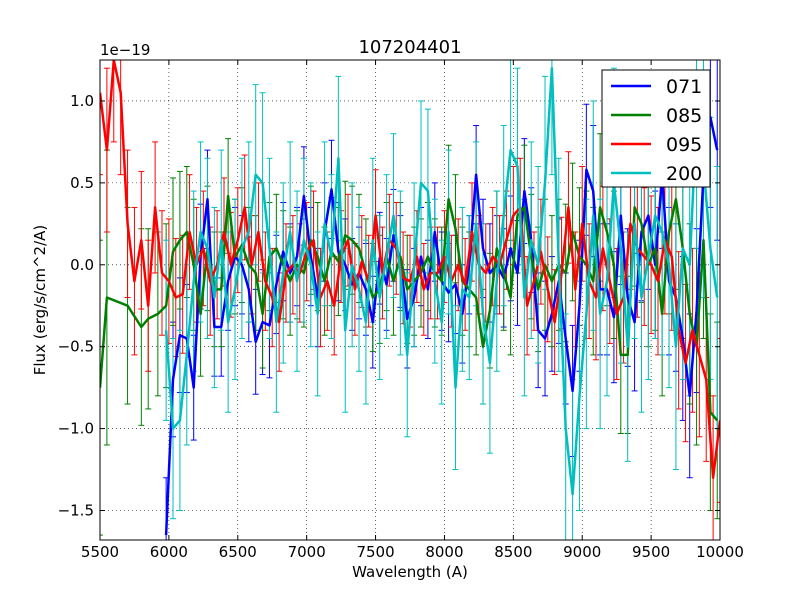  Describe the element at coordinates (582, 552) in the screenshot. I see `x-tick-label: 9000` at that location.